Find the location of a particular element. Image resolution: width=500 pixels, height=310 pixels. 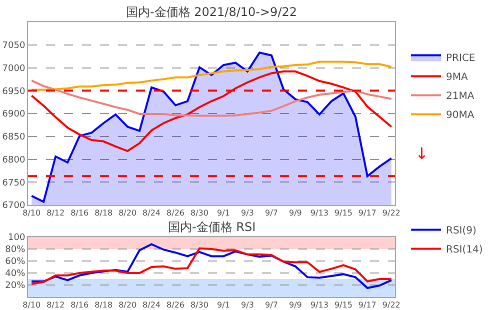

legend-label: 9MA is located at coordinates (457, 78).